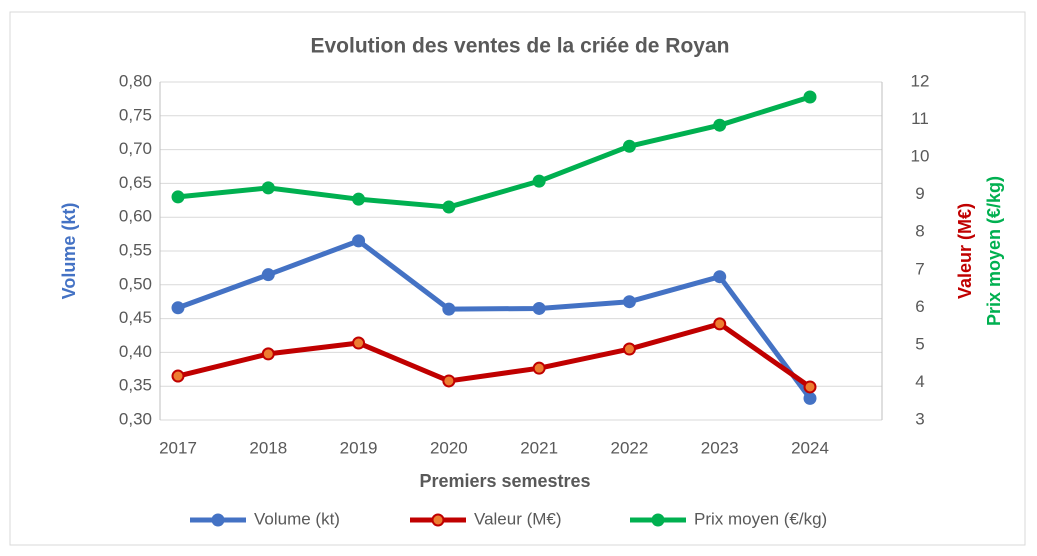  Describe the element at coordinates (135, 182) in the screenshot. I see `y-tick-label: 0,65` at that location.